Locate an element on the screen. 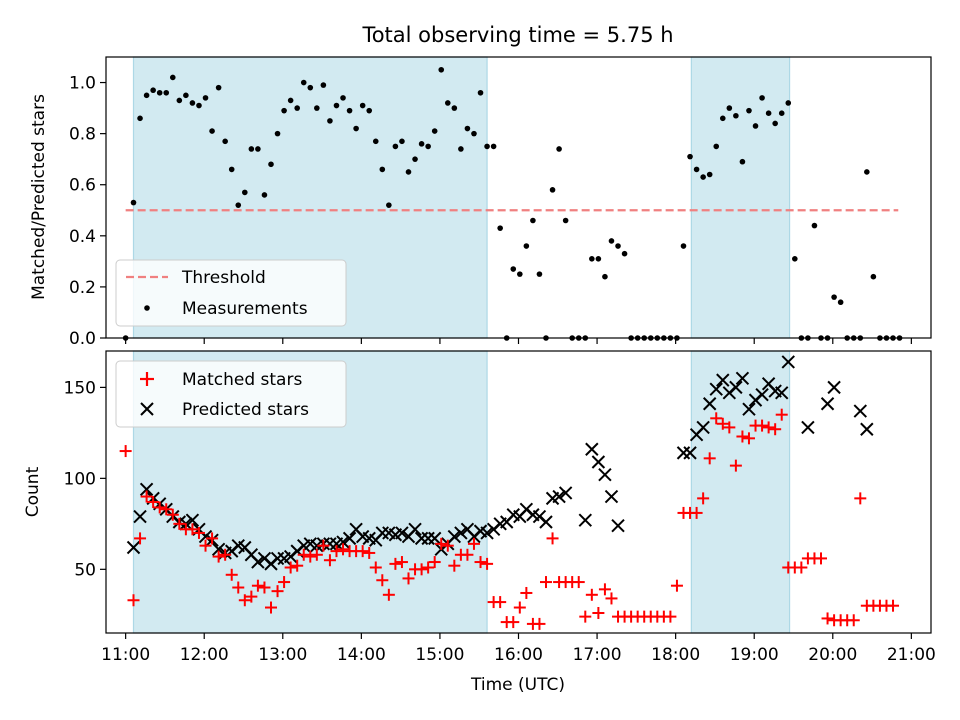 This screenshot has width=960, height=720. legend-matched-swatch is located at coordinates (147, 379).